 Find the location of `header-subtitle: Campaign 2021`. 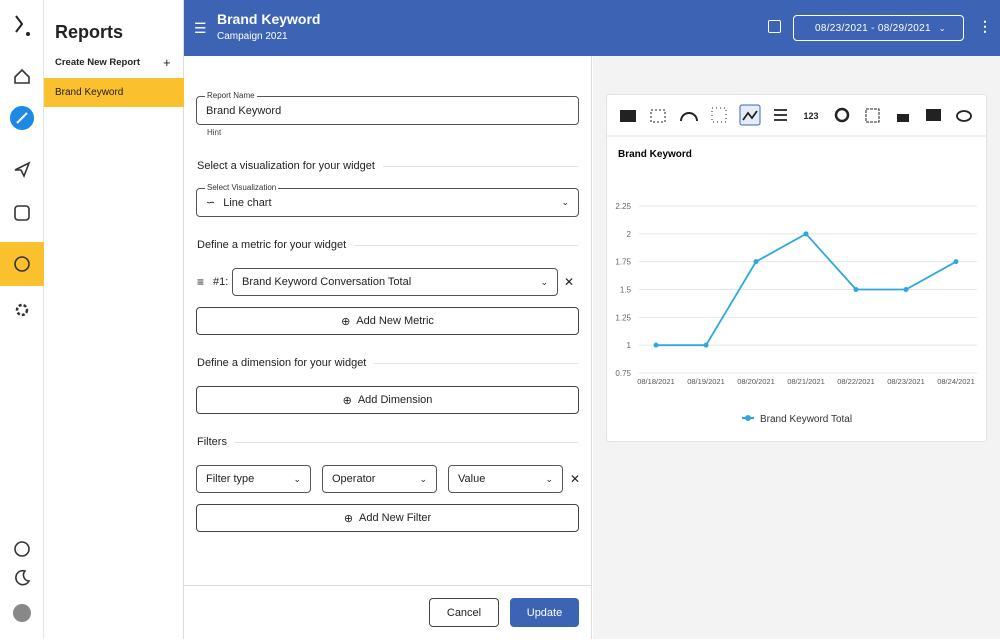

header-subtitle: Campaign 2021 is located at coordinates (252, 36).